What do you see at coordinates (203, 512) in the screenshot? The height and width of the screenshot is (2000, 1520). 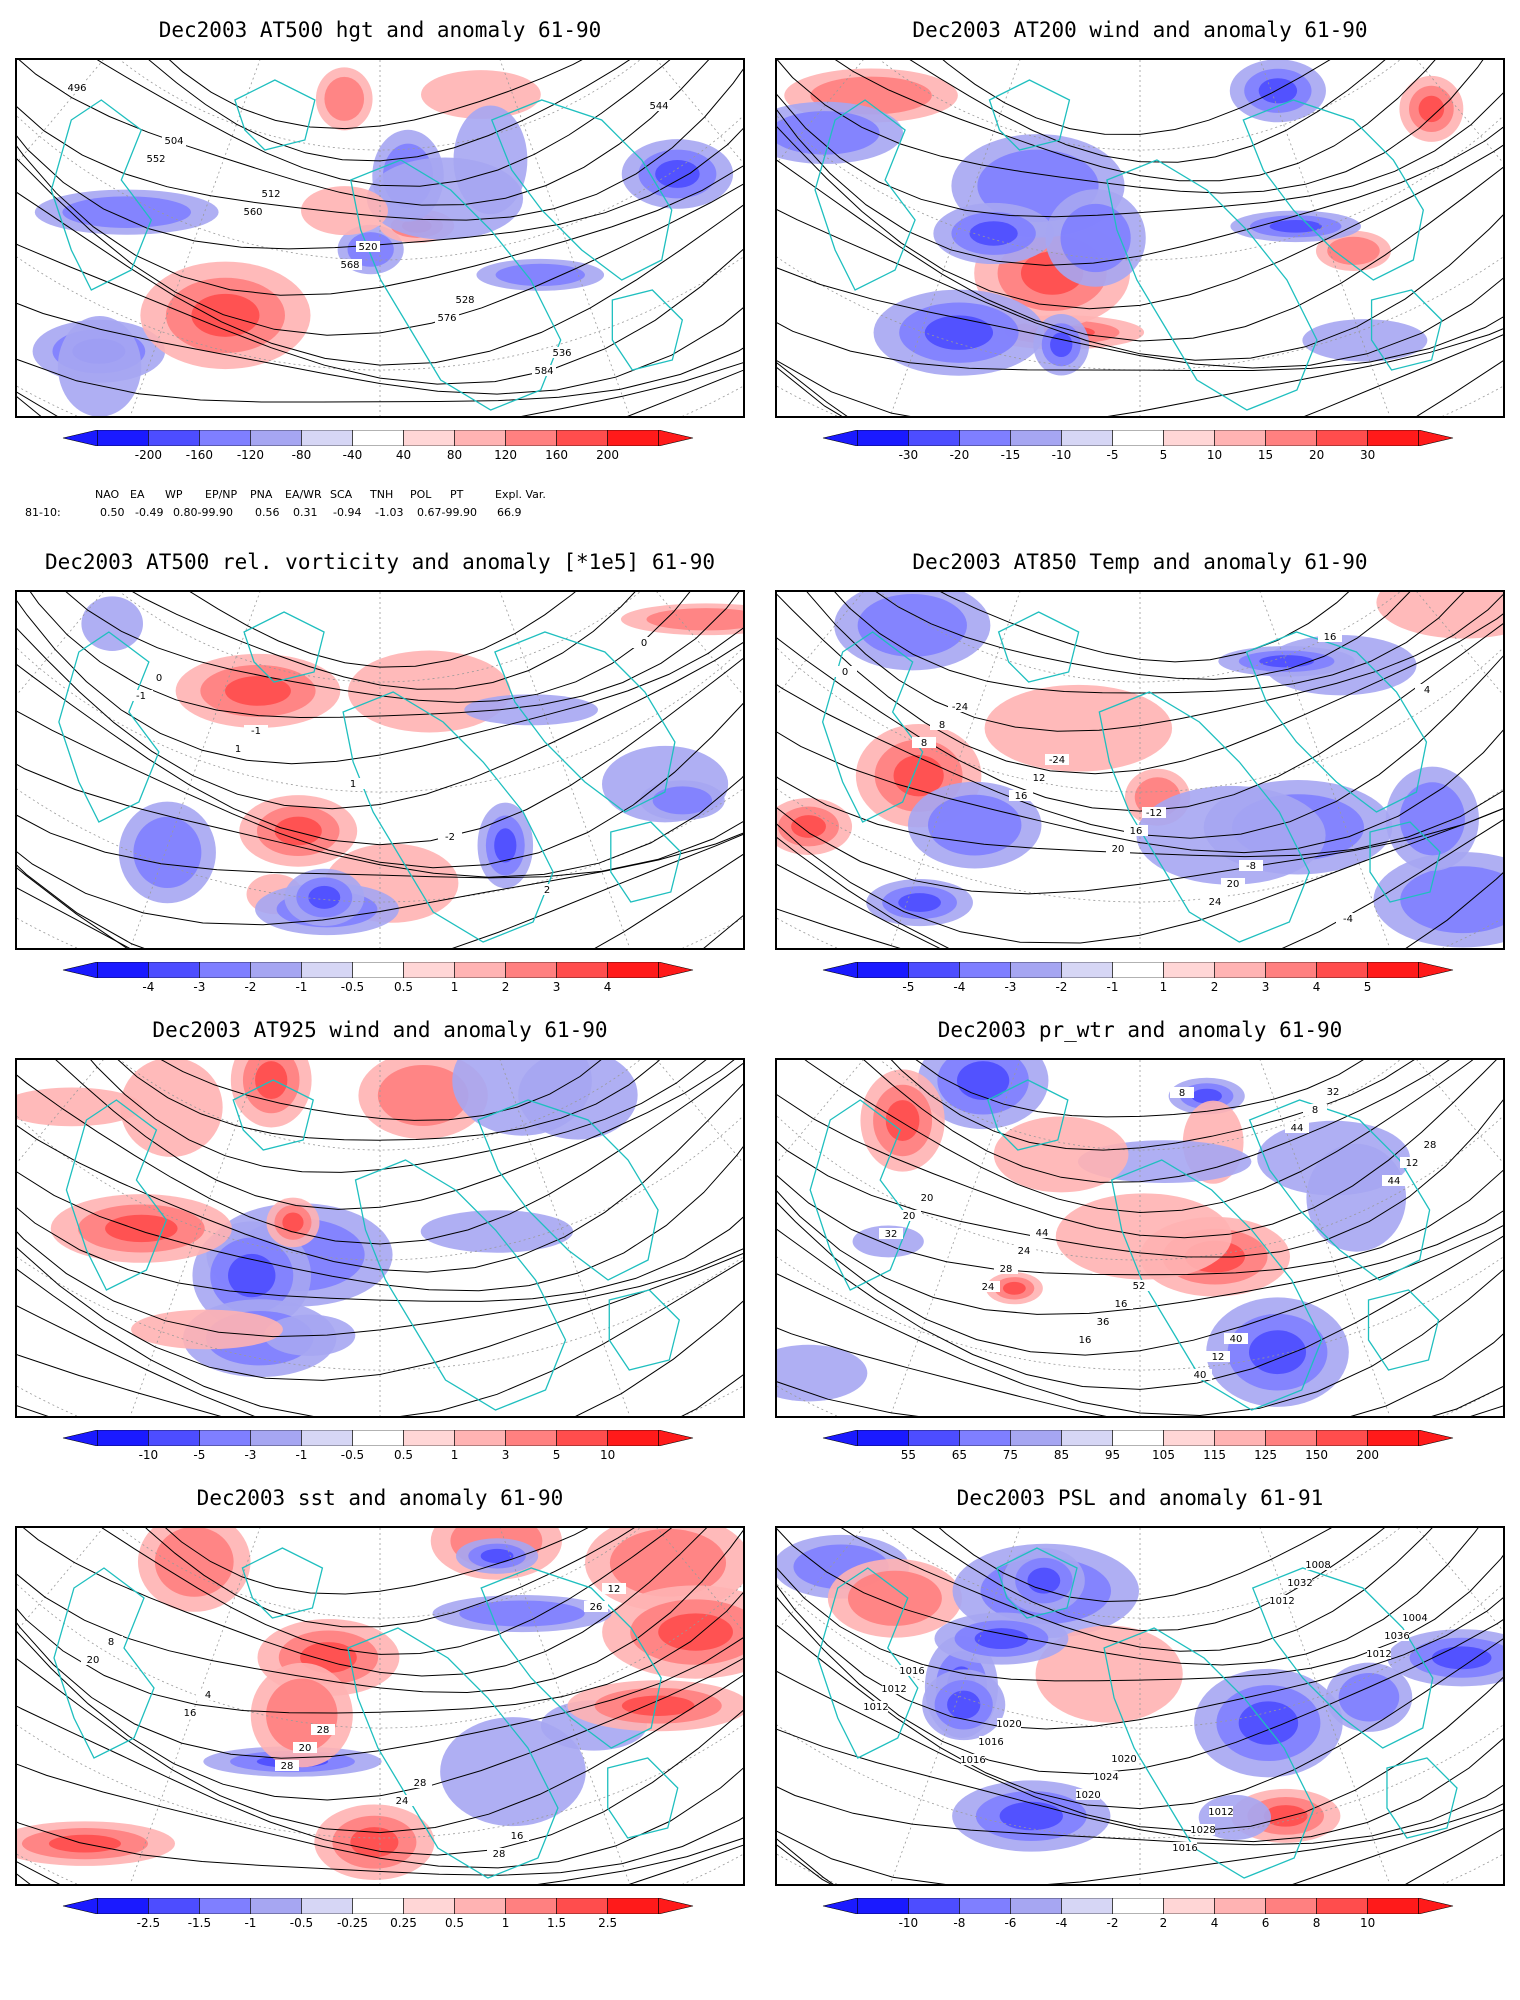 I see `index-value: 0.80-99.90` at bounding box center [203, 512].